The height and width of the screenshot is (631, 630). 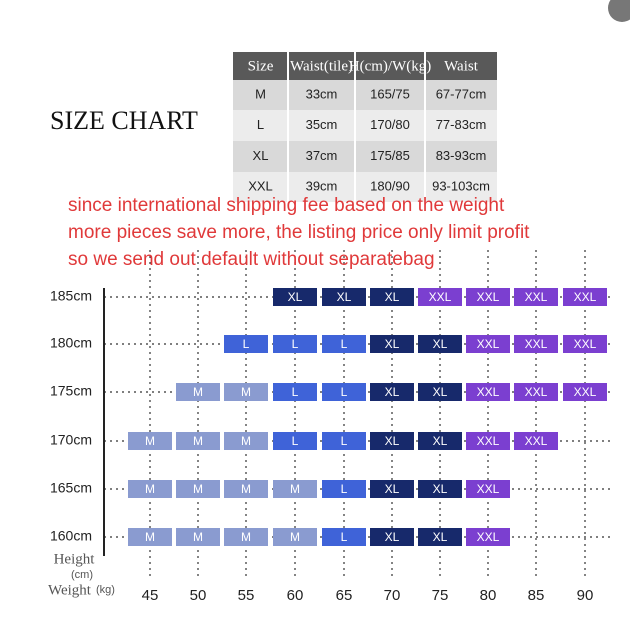 What do you see at coordinates (261, 66) in the screenshot?
I see `table-header-cell: Size` at bounding box center [261, 66].